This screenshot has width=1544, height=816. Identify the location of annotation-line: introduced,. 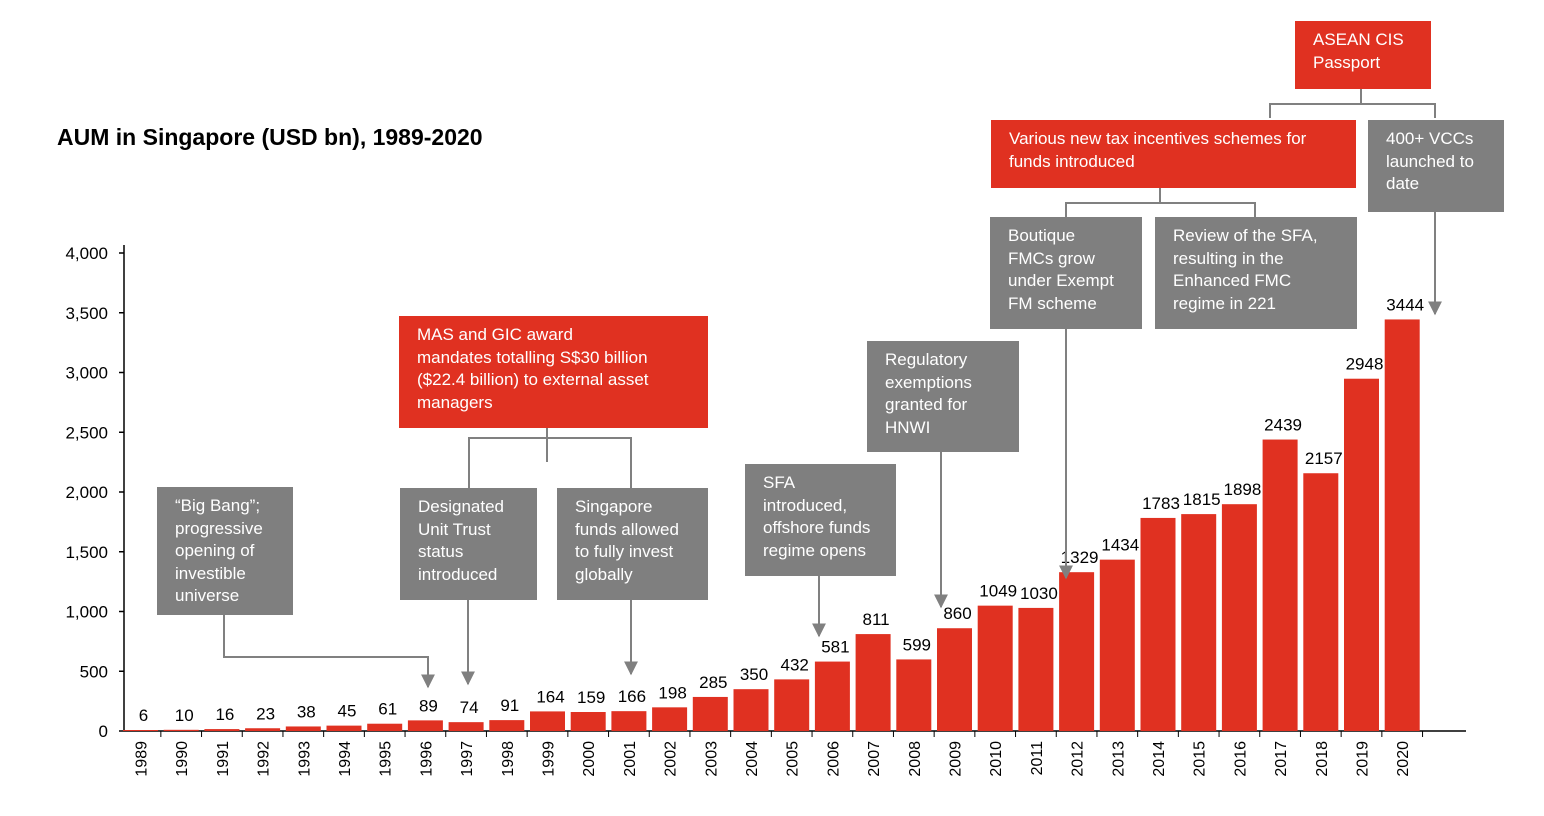
(805, 505).